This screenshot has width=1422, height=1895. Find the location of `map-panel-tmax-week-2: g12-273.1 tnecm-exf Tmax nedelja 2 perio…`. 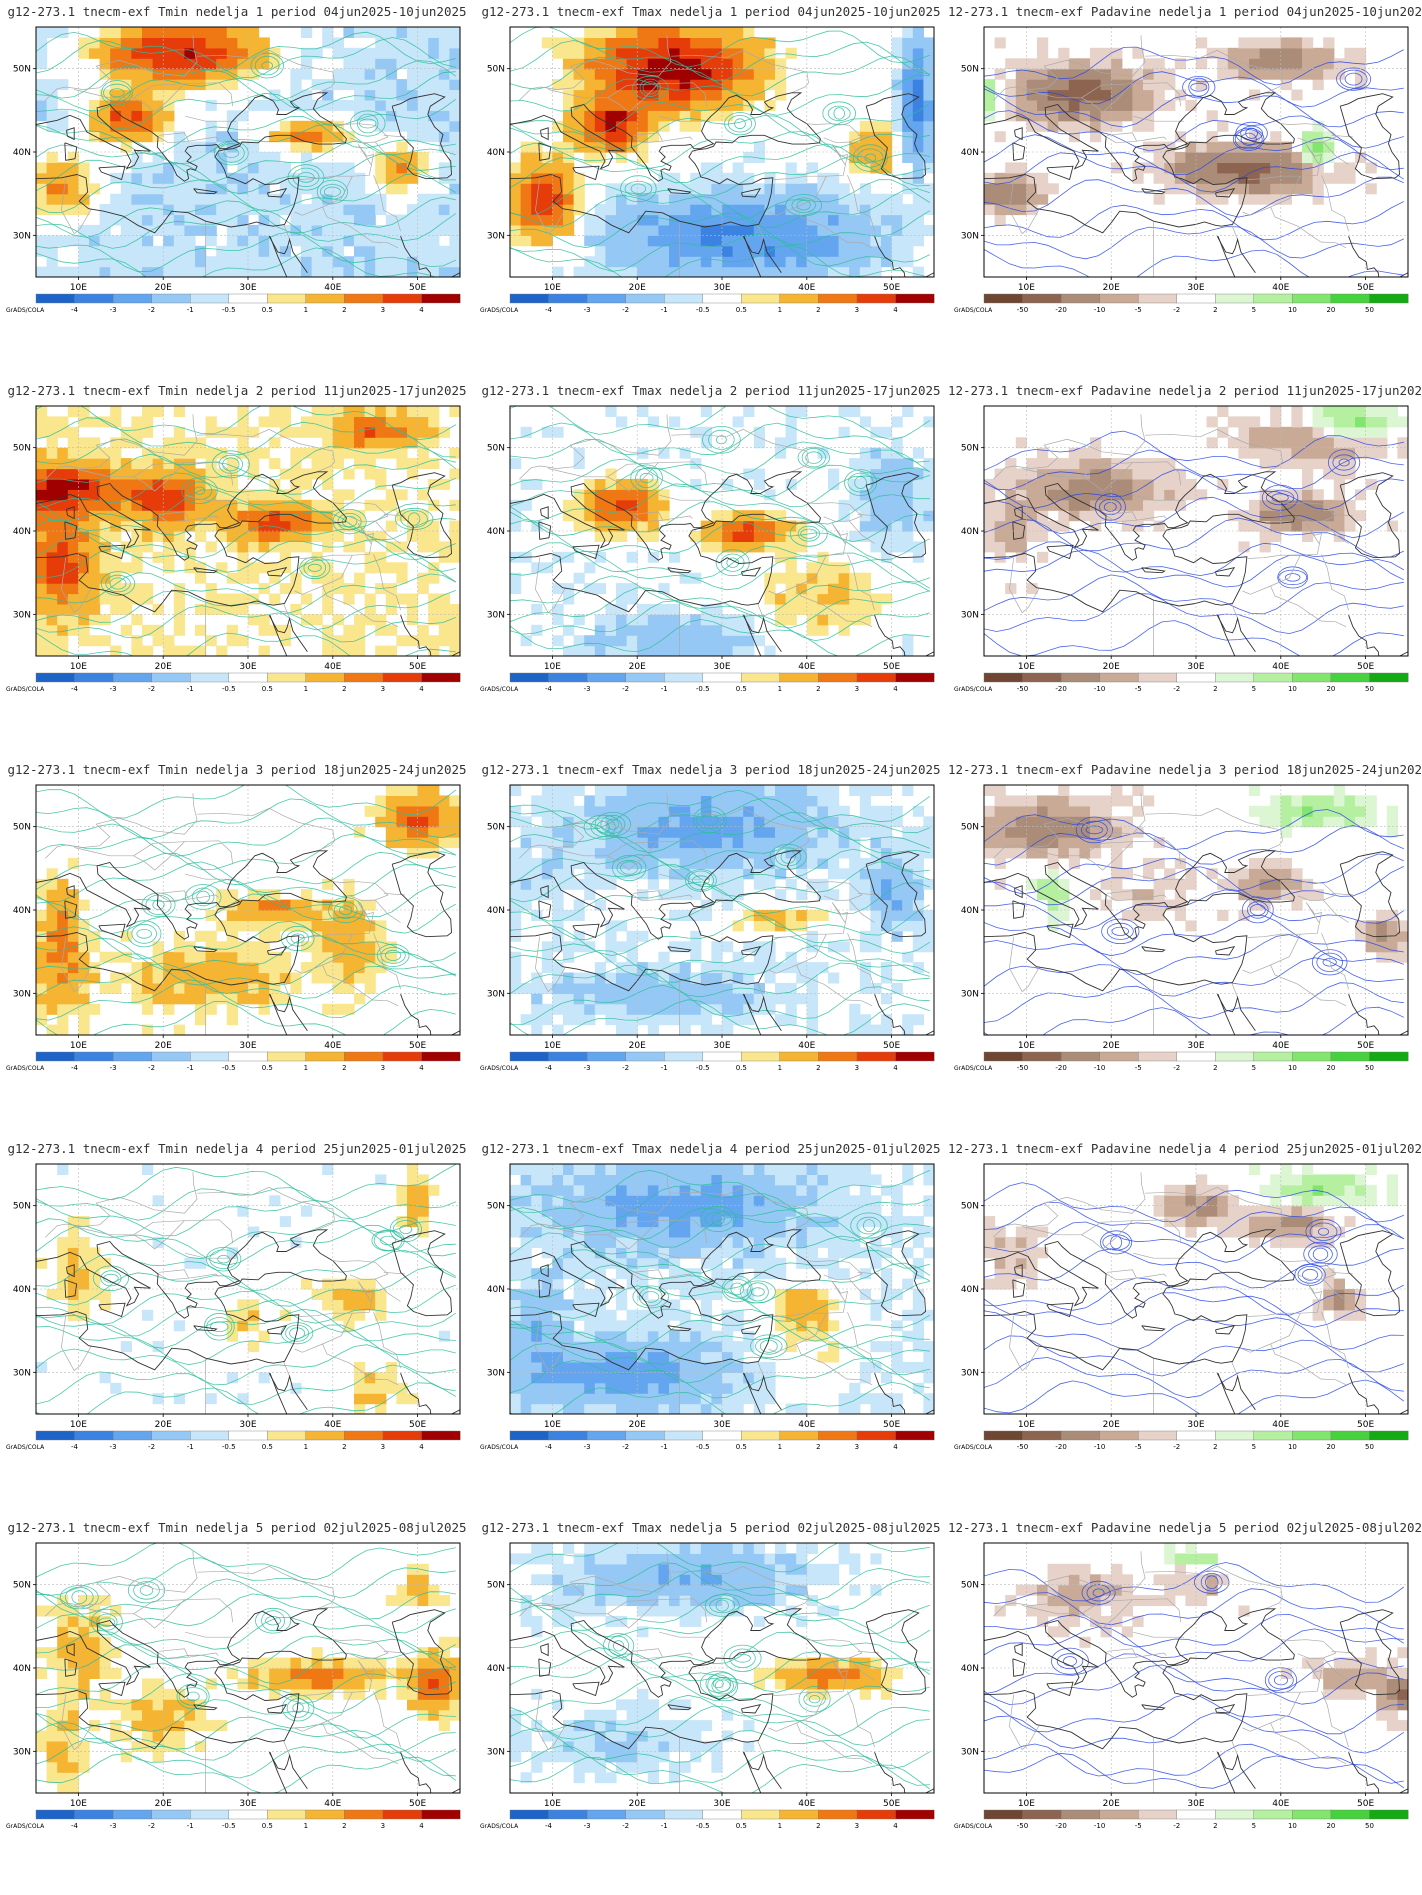

map-panel-tmax-week-2: g12-273.1 tnecm-exf Tmax nedelja 2 perio… is located at coordinates (711, 568).